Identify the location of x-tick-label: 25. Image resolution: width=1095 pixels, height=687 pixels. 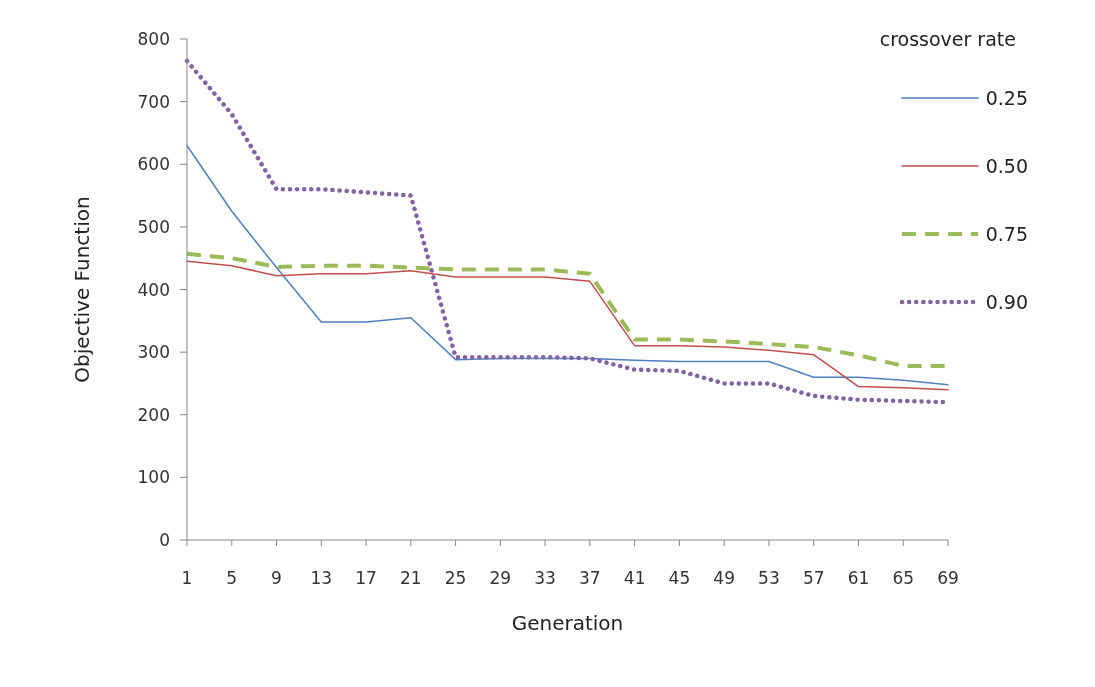
(455, 578).